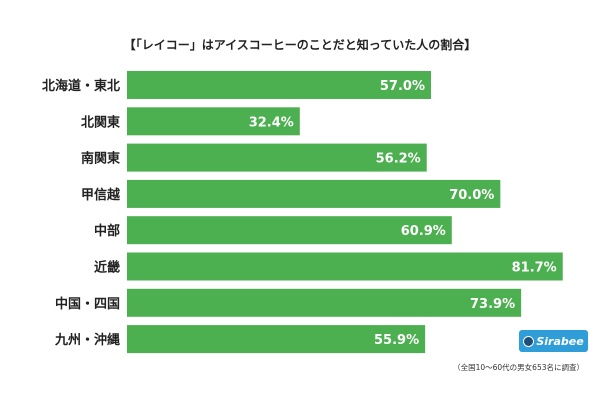 Image resolution: width=600 pixels, height=400 pixels. Describe the element at coordinates (560, 341) in the screenshot. I see `logo-text: Sirabee` at that location.